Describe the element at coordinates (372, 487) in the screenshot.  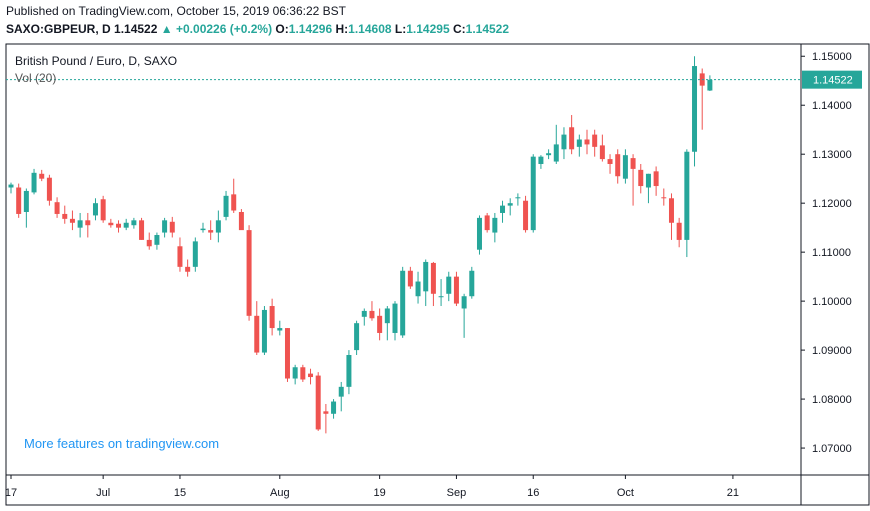
I see `x-axis: 17 Jul 15 Aug 19 Sep 16 Oct 21` at that location.